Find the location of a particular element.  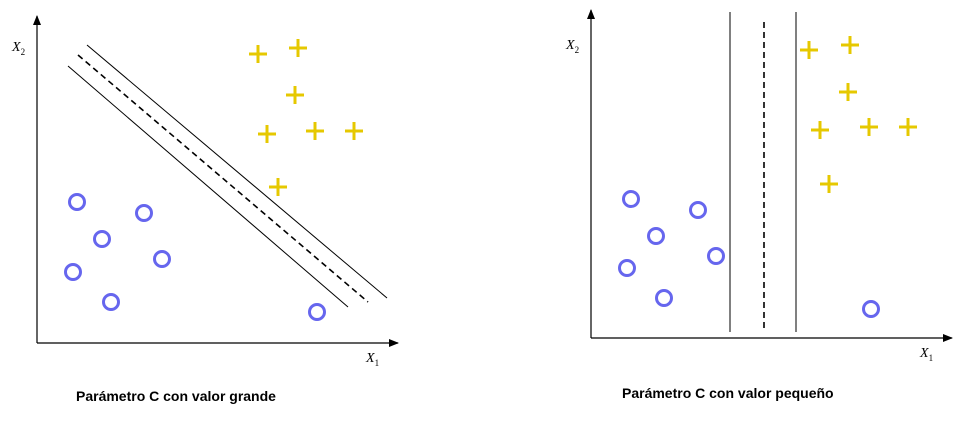

caption-right: Parámetro C con valor pequeño is located at coordinates (728, 393).